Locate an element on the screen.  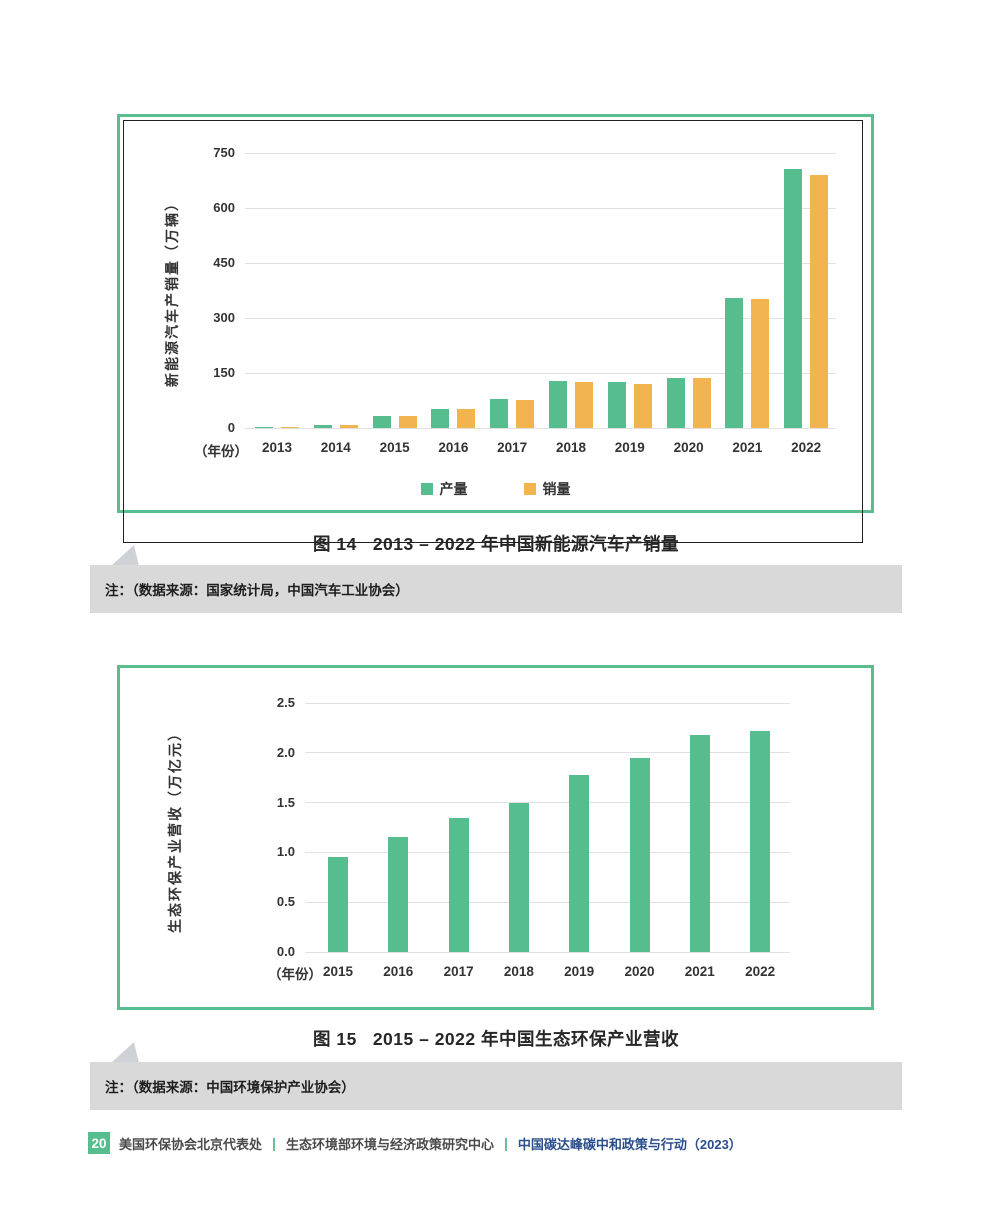
chart1-bar-production-2019 is located at coordinates (616, 405).